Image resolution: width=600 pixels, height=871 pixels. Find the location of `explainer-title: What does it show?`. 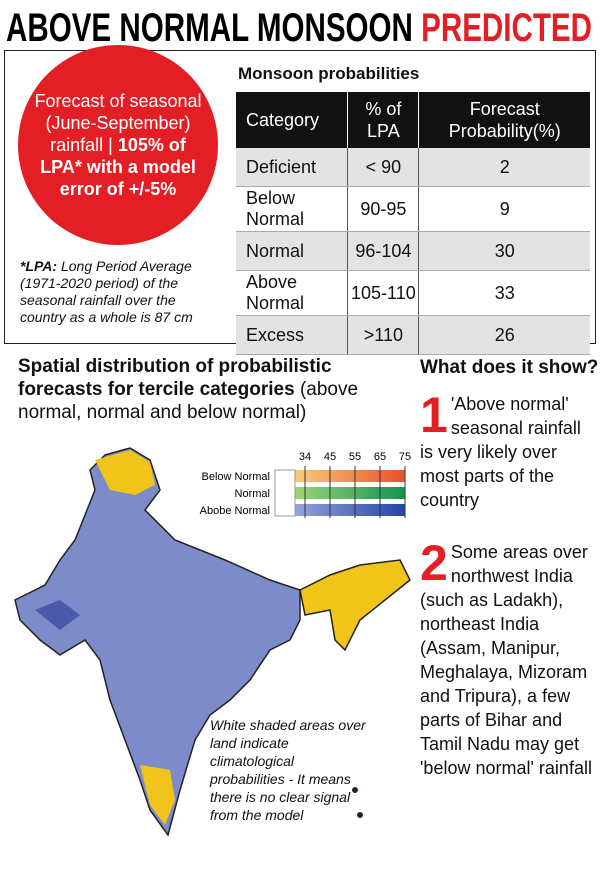

explainer-title: What does it show? is located at coordinates (509, 367).